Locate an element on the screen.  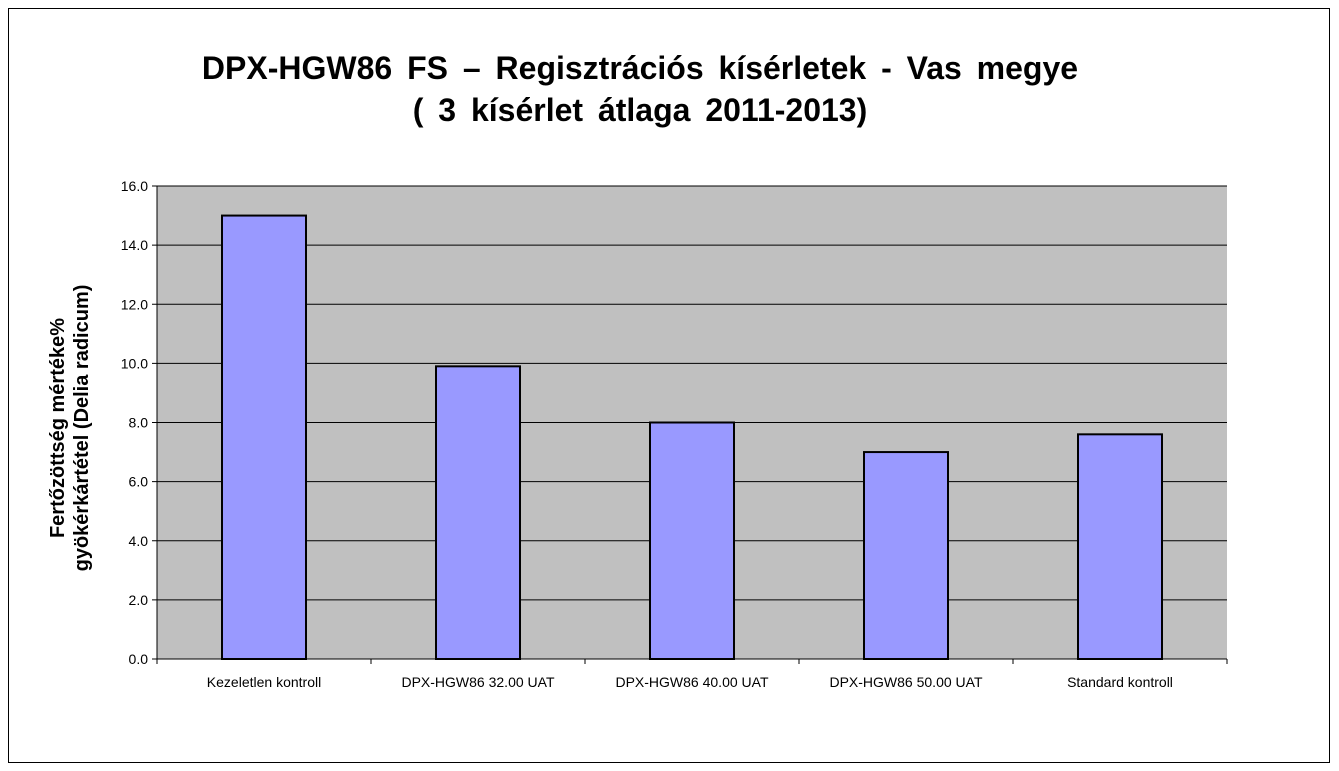
y-tick-label: 10.0 is located at coordinates (134, 363).